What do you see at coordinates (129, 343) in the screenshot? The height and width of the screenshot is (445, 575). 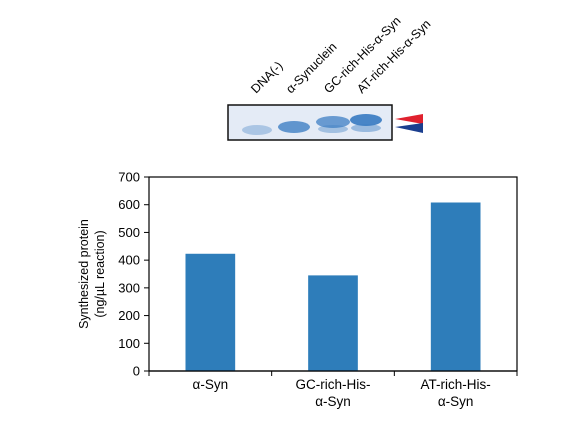 I see `y-tick-label: 100` at bounding box center [129, 343].